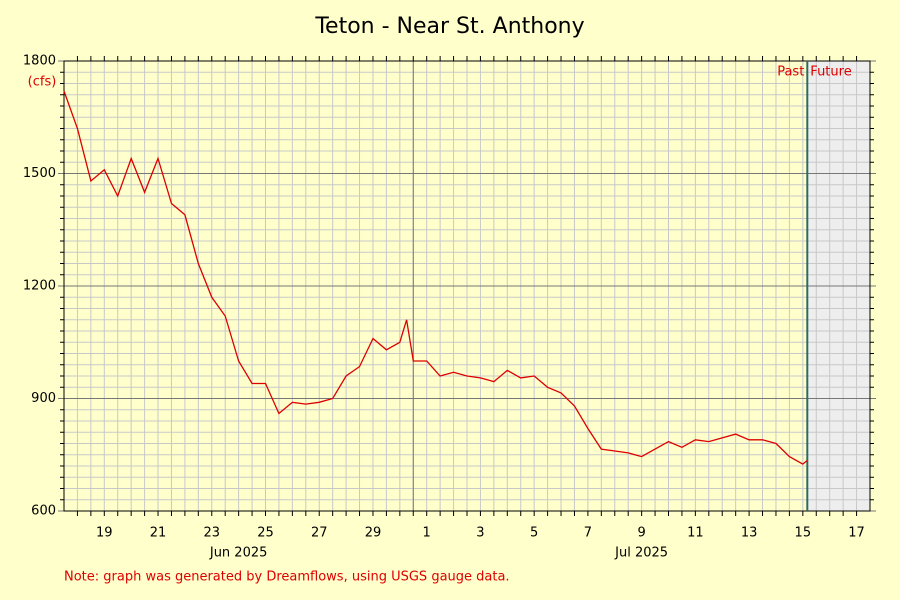  I want to click on y-unit: (cfs), so click(42, 82).